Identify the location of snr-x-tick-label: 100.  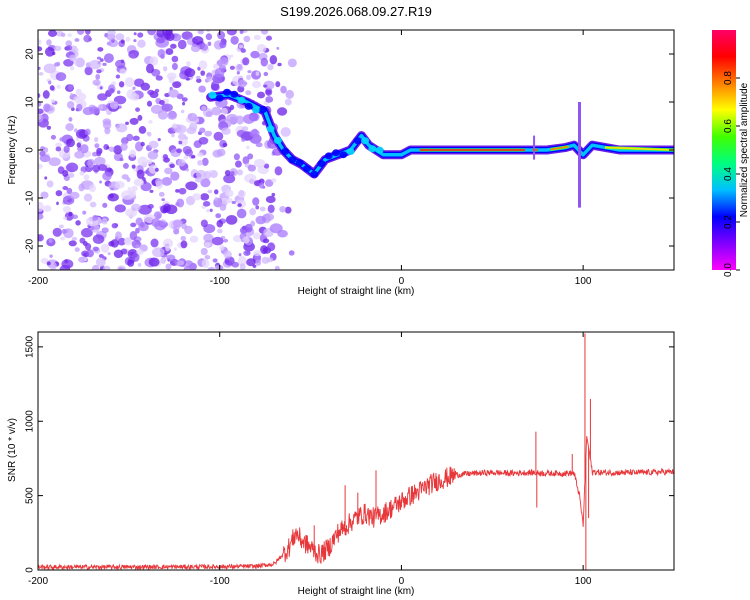
(583, 581).